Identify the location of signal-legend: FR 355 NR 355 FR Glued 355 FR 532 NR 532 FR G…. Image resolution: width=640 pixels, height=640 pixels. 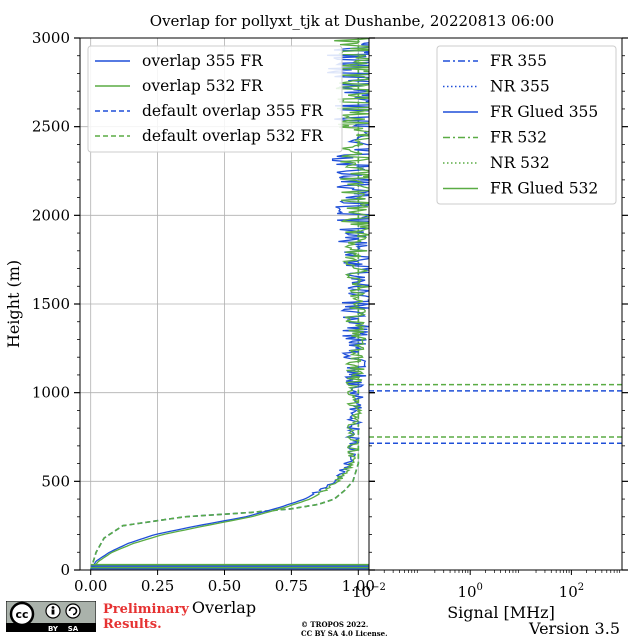
(526, 125).